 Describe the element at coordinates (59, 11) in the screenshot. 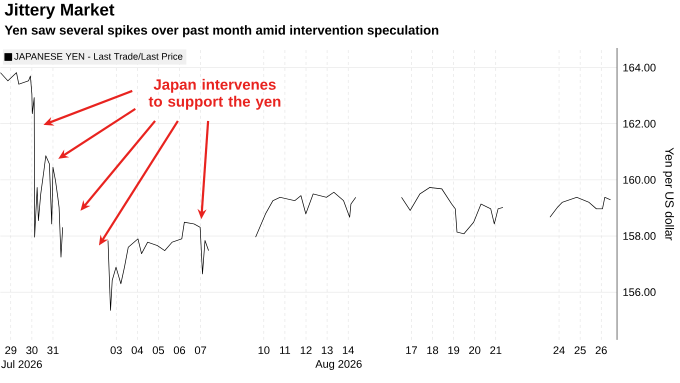

I see `chart-title: Jittery Market` at that location.